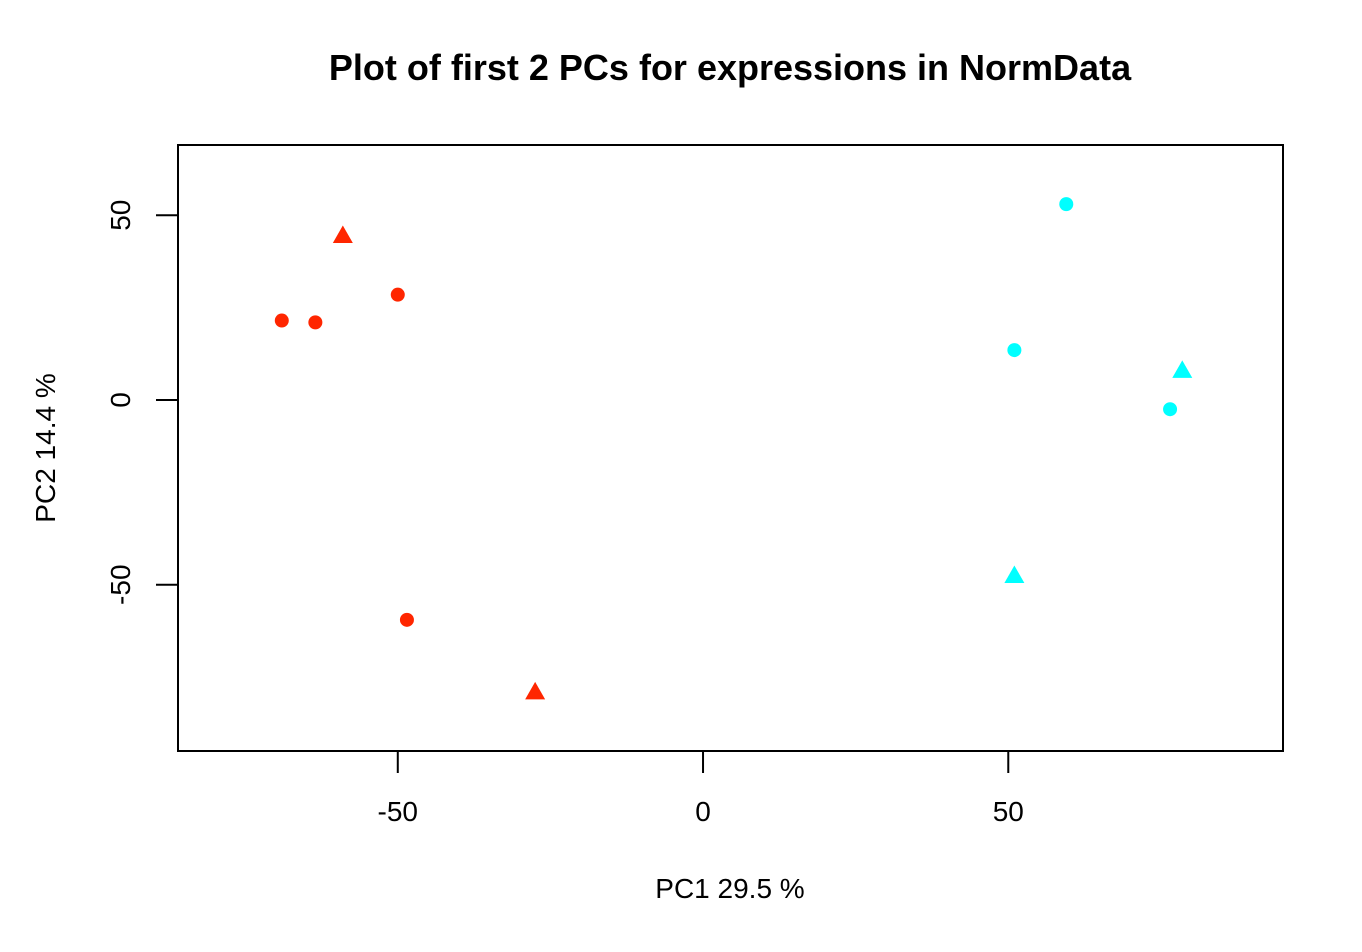 The image size is (1362, 952). Describe the element at coordinates (142, 402) in the screenshot. I see `y-axis: -50 0 50` at that location.